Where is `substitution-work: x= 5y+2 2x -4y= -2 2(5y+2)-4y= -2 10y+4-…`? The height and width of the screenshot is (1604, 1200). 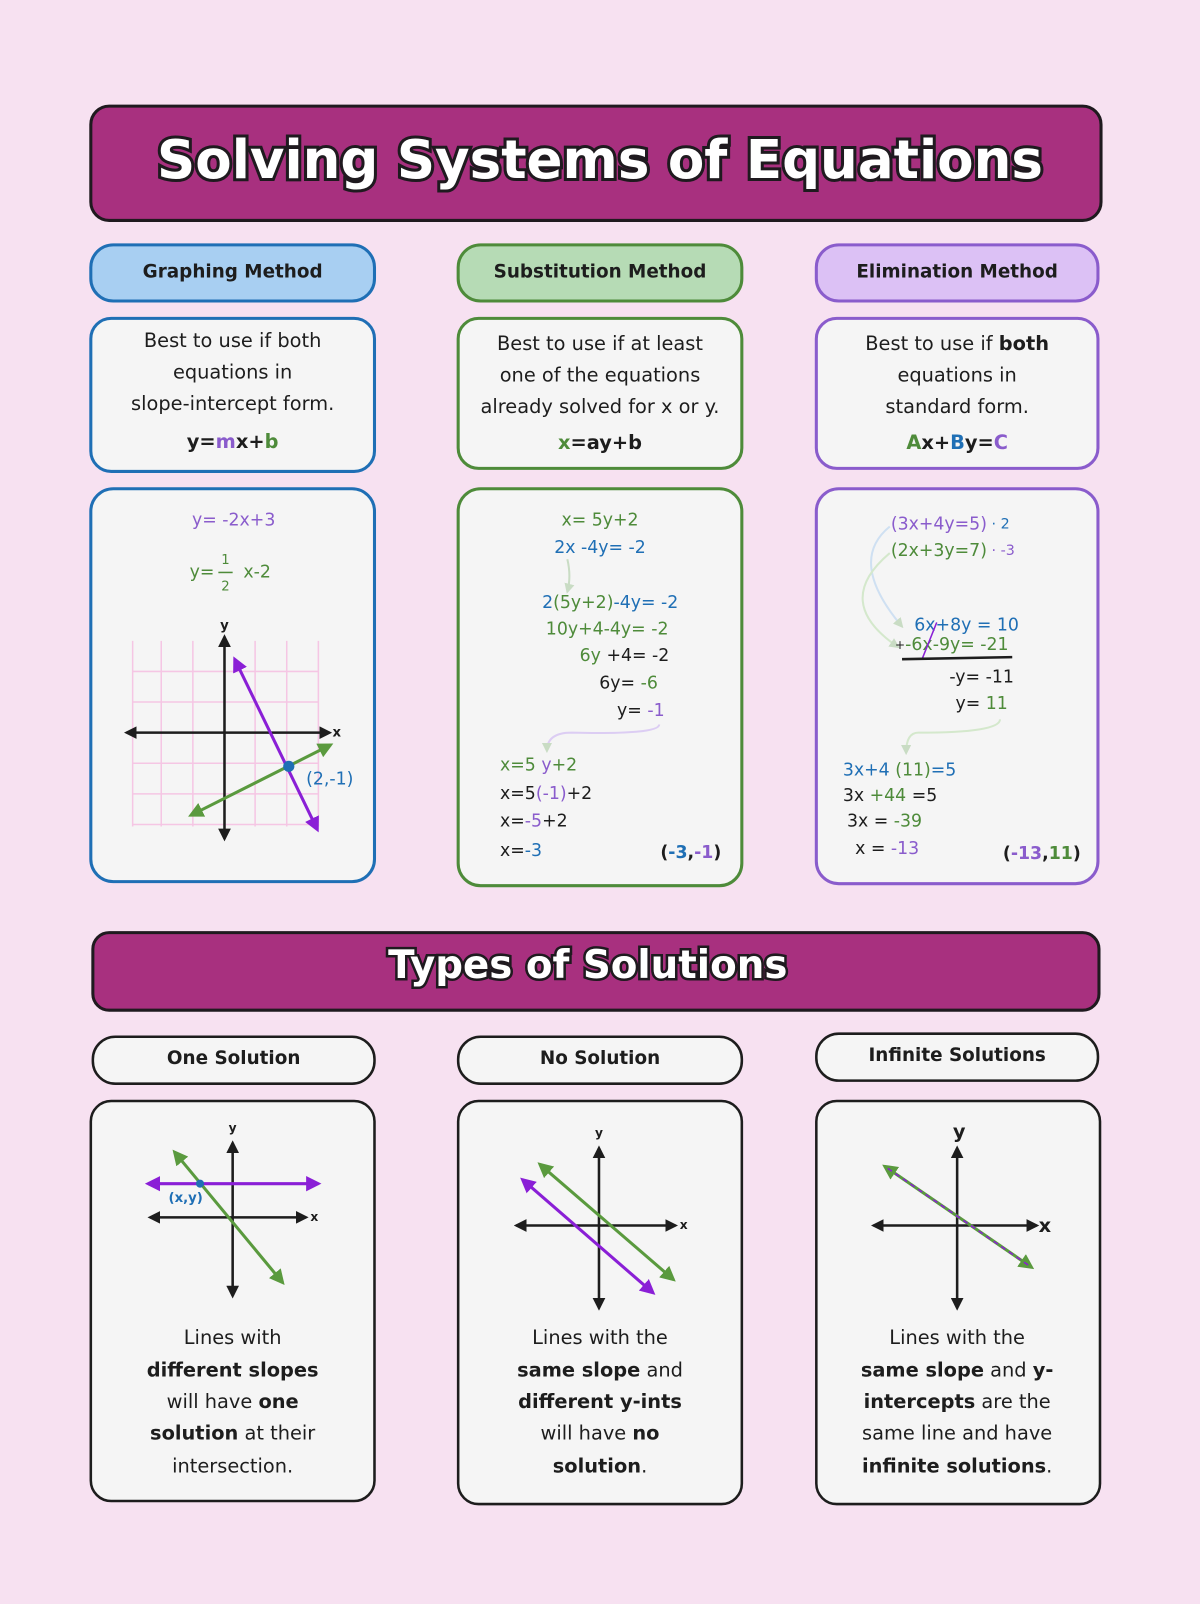 substitution-work: x= 5y+2 2x -4y= -2 2(5y+2)-4y= -2 10y+4-… is located at coordinates (610, 686).